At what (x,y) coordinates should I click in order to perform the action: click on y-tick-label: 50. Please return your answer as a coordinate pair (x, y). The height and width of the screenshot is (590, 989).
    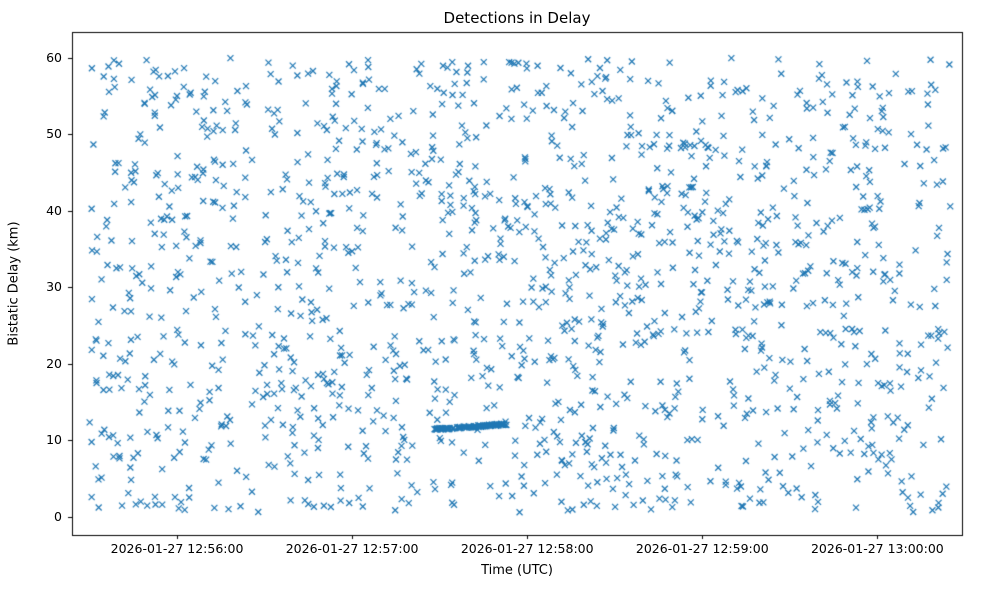
    Looking at the image, I should click on (54, 134).